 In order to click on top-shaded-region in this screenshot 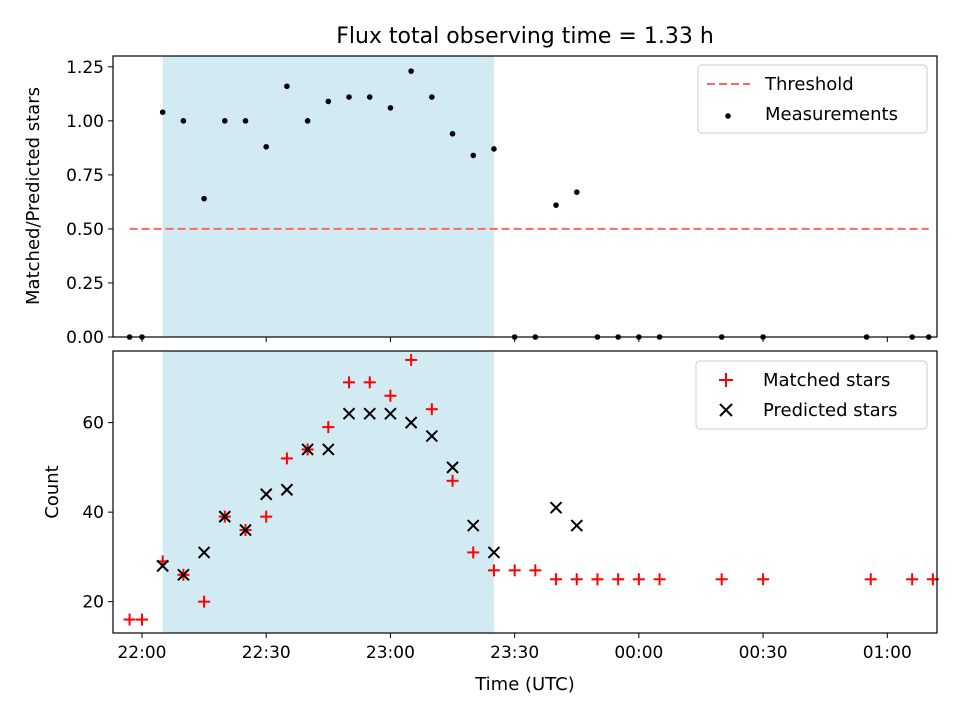, I will do `click(328, 196)`.